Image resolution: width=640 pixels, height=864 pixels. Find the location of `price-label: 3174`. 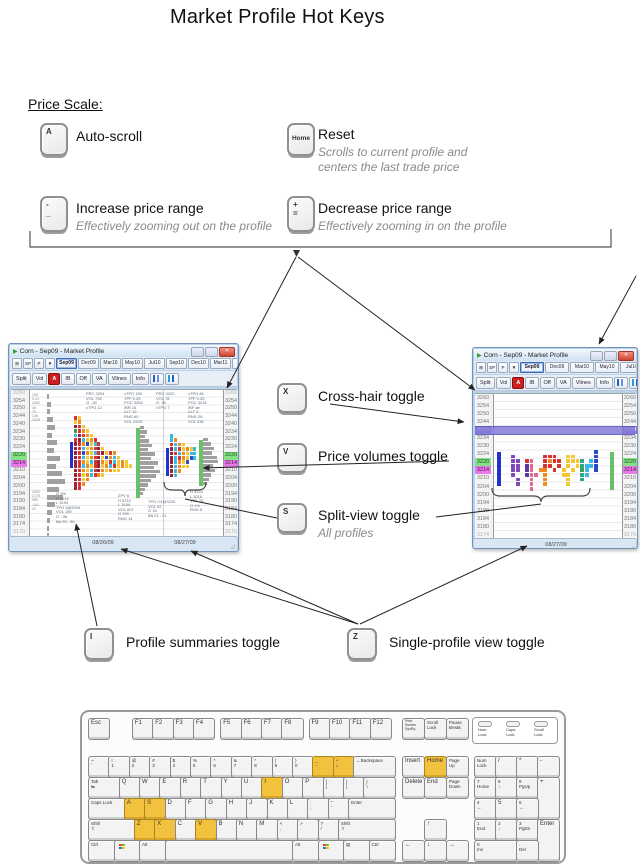

price-label: 3174 is located at coordinates (630, 534).